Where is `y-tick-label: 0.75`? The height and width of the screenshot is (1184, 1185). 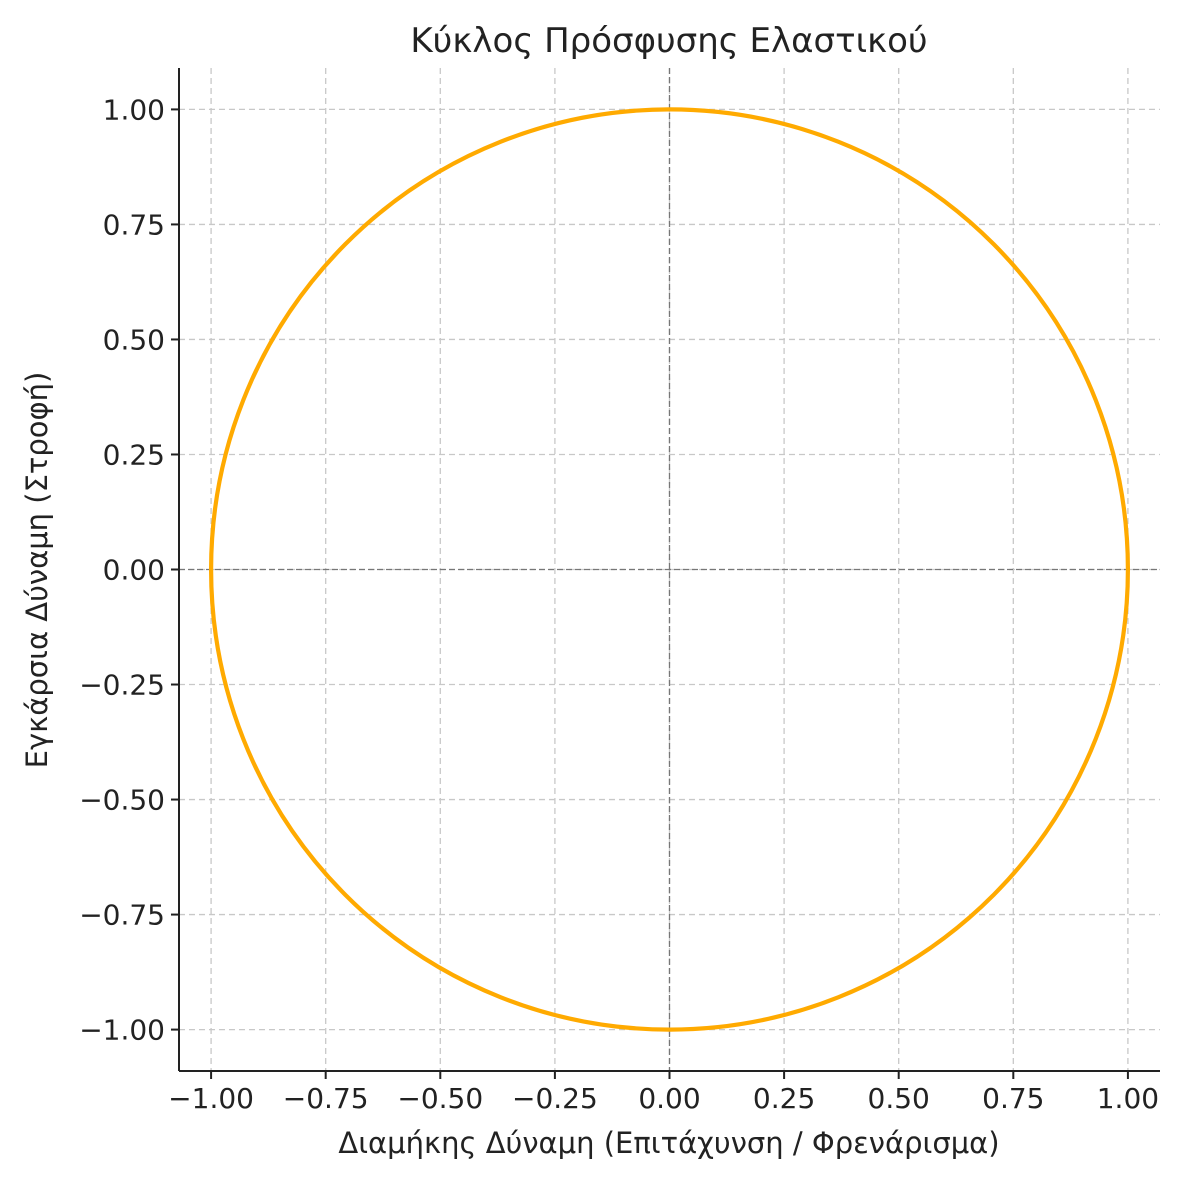
y-tick-label: 0.75 is located at coordinates (134, 224).